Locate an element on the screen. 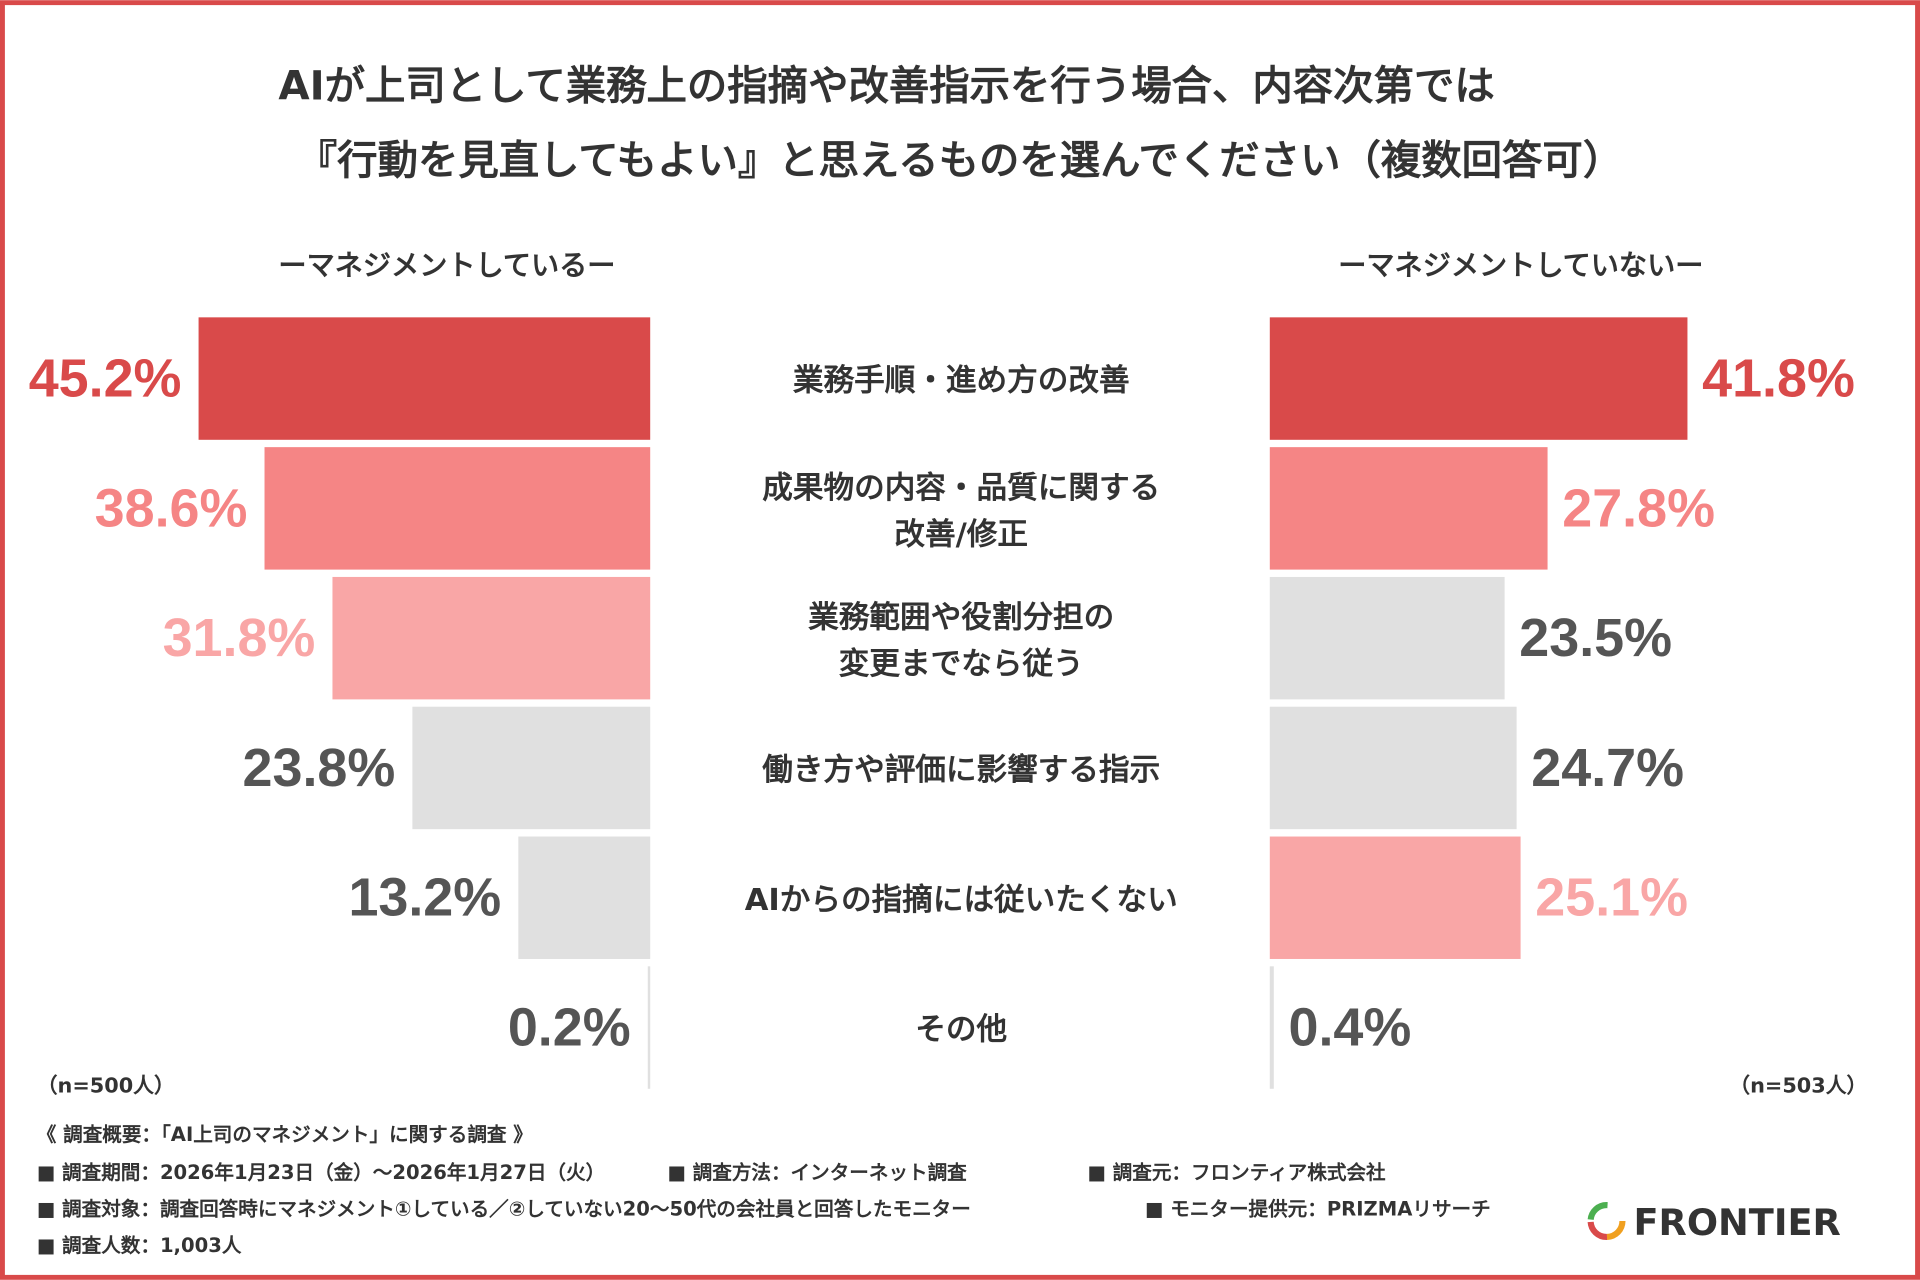  notes-heading: 《 調査概要：「AI上司のマネジメント」に関する調査 》 is located at coordinates (285, 1134).